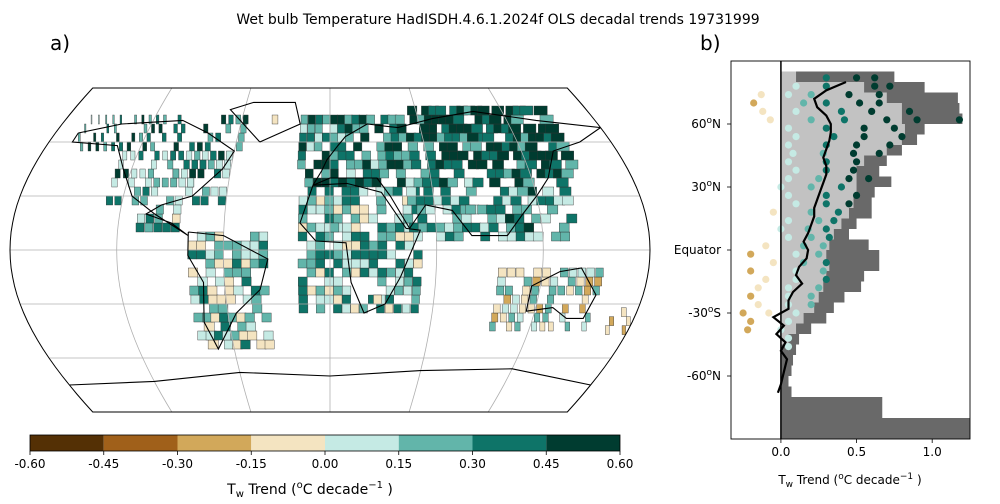 The width and height of the screenshot is (1000, 504). Describe the element at coordinates (818, 171) in the screenshot. I see `zonal-mean-bar` at that location.